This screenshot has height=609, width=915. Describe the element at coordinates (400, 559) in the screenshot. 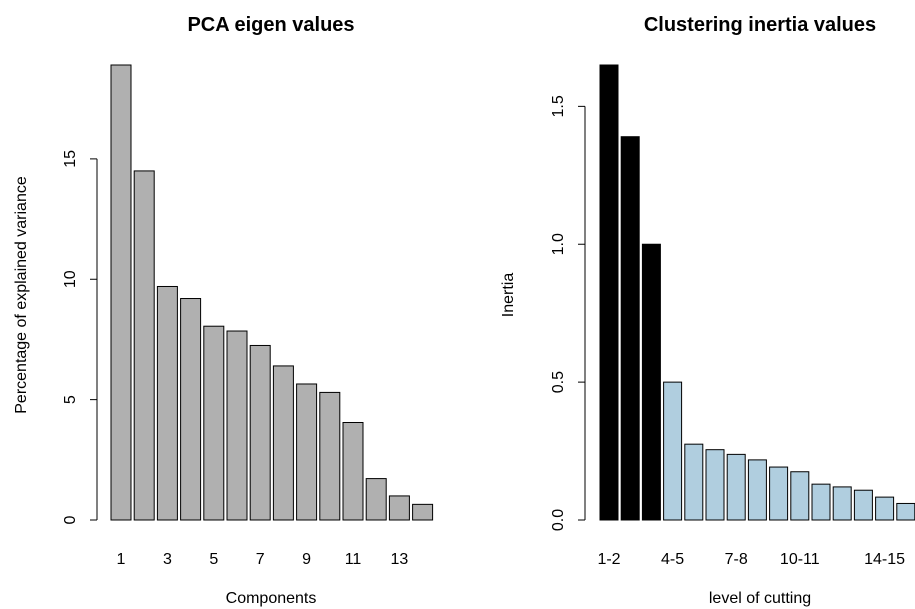

I see `x-tick-label: 13` at that location.